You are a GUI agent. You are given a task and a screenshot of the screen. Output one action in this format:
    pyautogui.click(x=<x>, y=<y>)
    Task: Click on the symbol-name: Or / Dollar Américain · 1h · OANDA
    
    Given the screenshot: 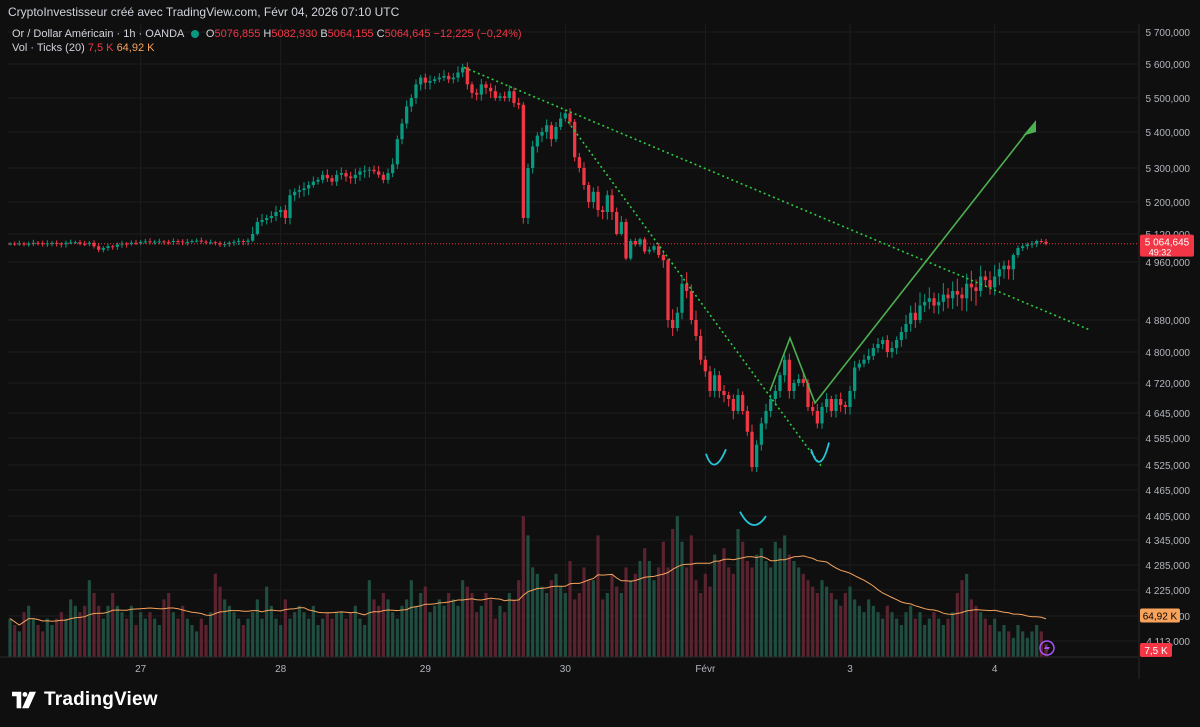 What is the action you would take?
    pyautogui.click(x=98, y=34)
    